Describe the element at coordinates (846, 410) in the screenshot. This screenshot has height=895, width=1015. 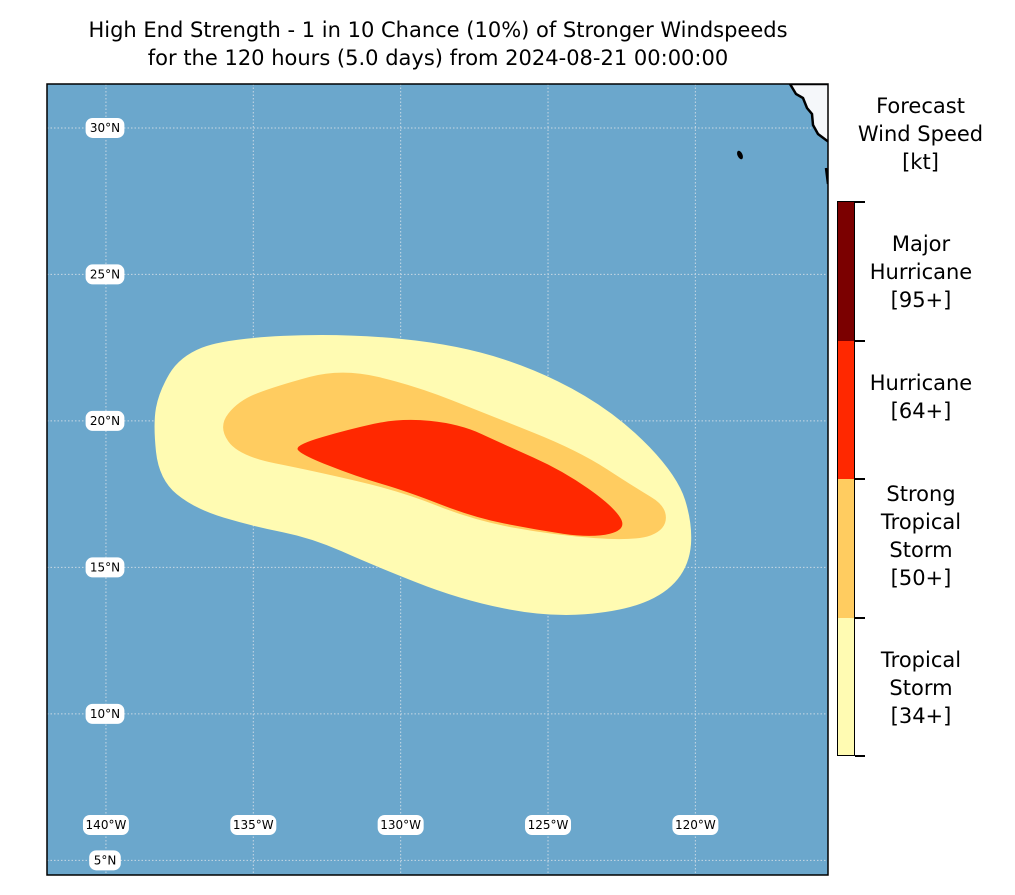
I see `colorbar-segment-hurricane` at that location.